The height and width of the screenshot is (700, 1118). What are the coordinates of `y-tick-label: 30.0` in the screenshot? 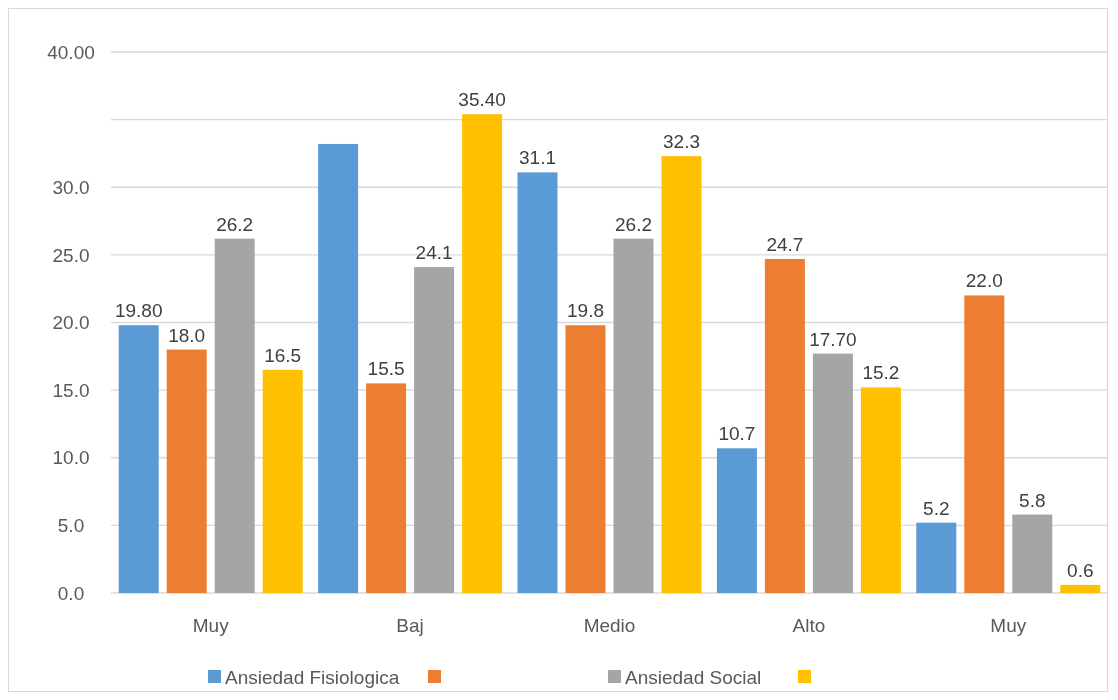 It's located at (71, 187).